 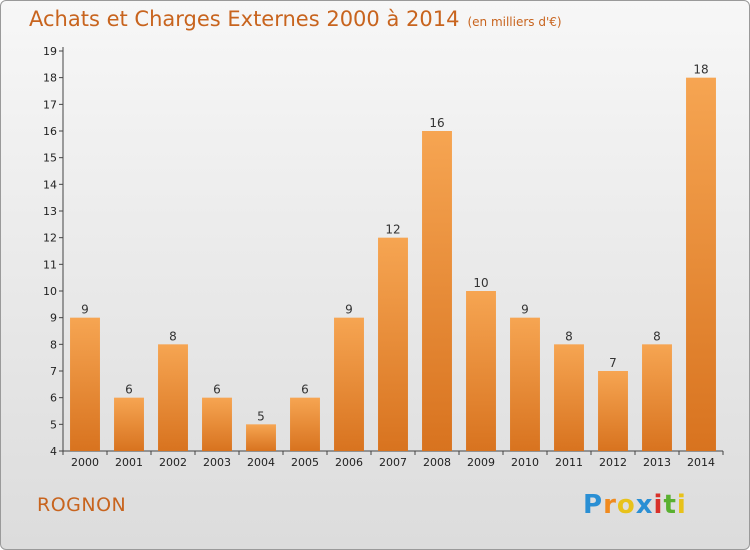 I want to click on logo-letter: r, so click(x=610, y=505).